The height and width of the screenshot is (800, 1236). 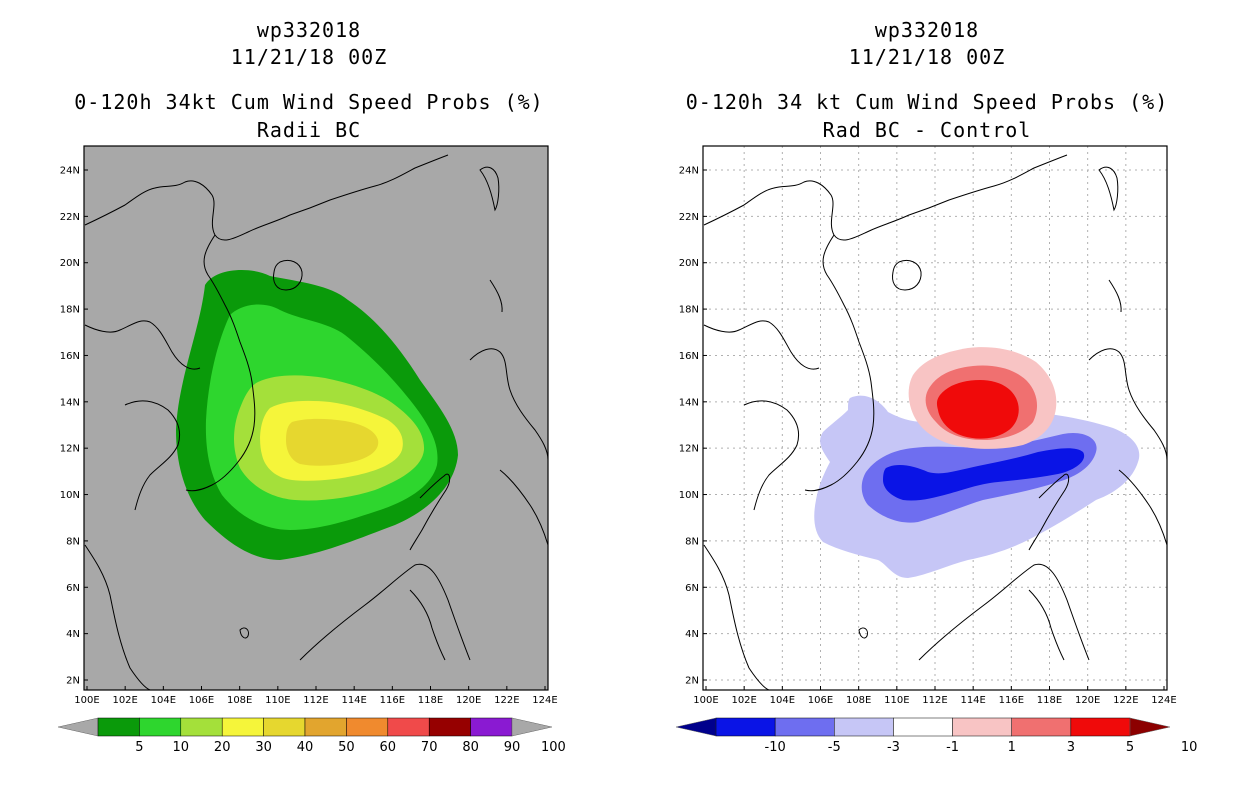 I want to click on colorbar-label: 90, so click(x=512, y=747).